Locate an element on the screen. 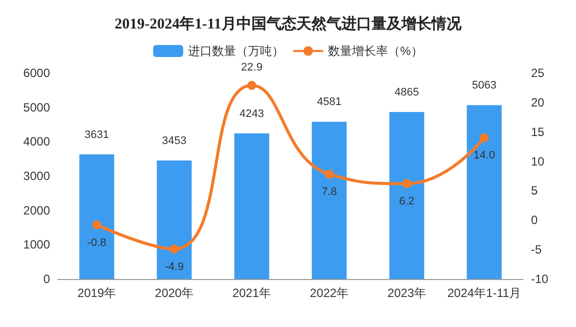  y-tick-label: 4000 is located at coordinates (36, 141).